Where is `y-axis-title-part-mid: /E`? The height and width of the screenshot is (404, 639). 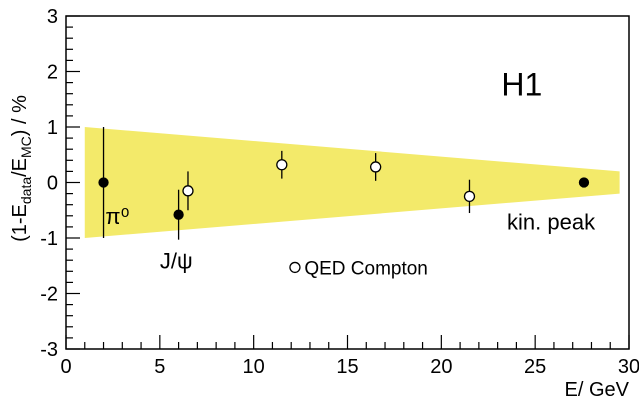 y-axis-title-part-mid: /E is located at coordinates (20, 167).